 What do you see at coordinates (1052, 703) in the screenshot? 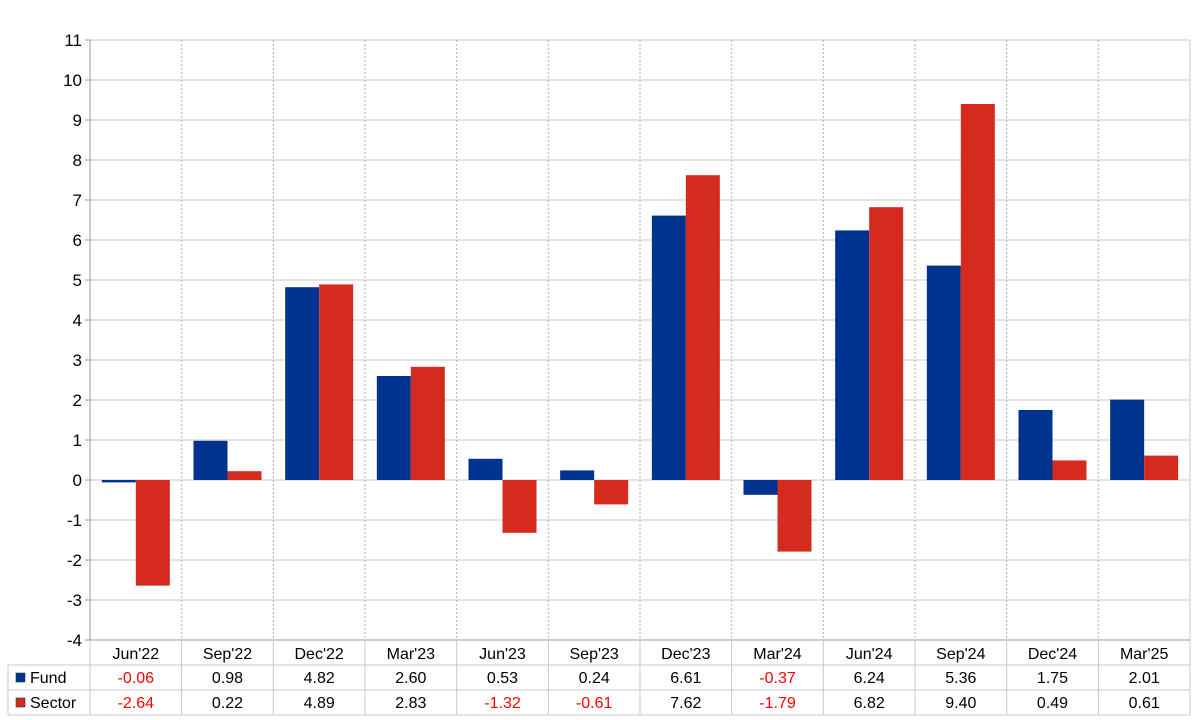
I see `table-cell-sector: 0.49` at bounding box center [1052, 703].